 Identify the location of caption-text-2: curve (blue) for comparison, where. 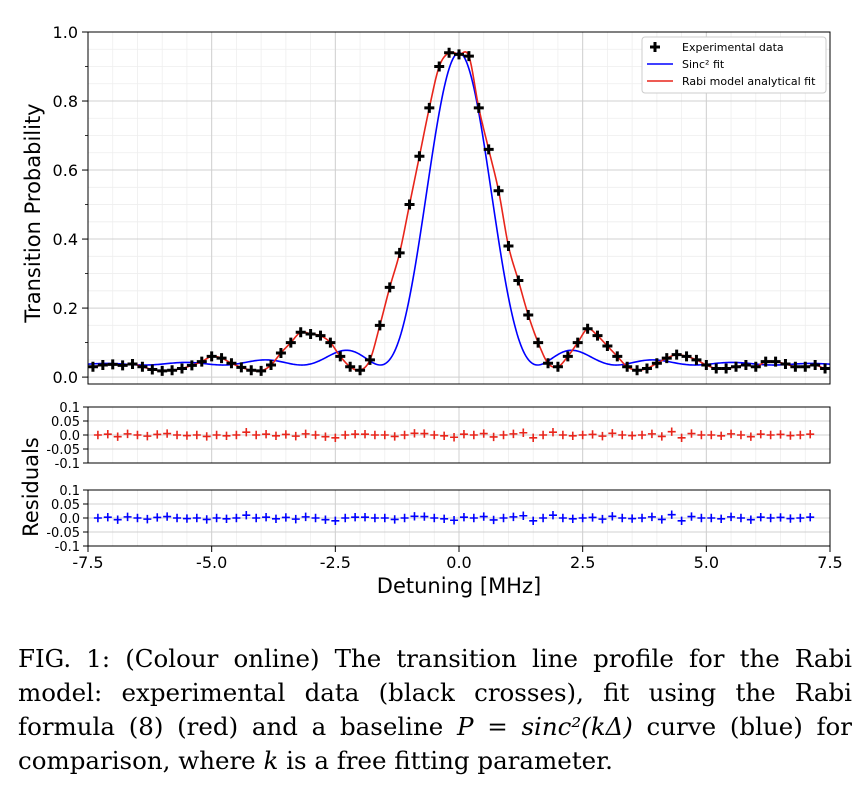
(435, 743).